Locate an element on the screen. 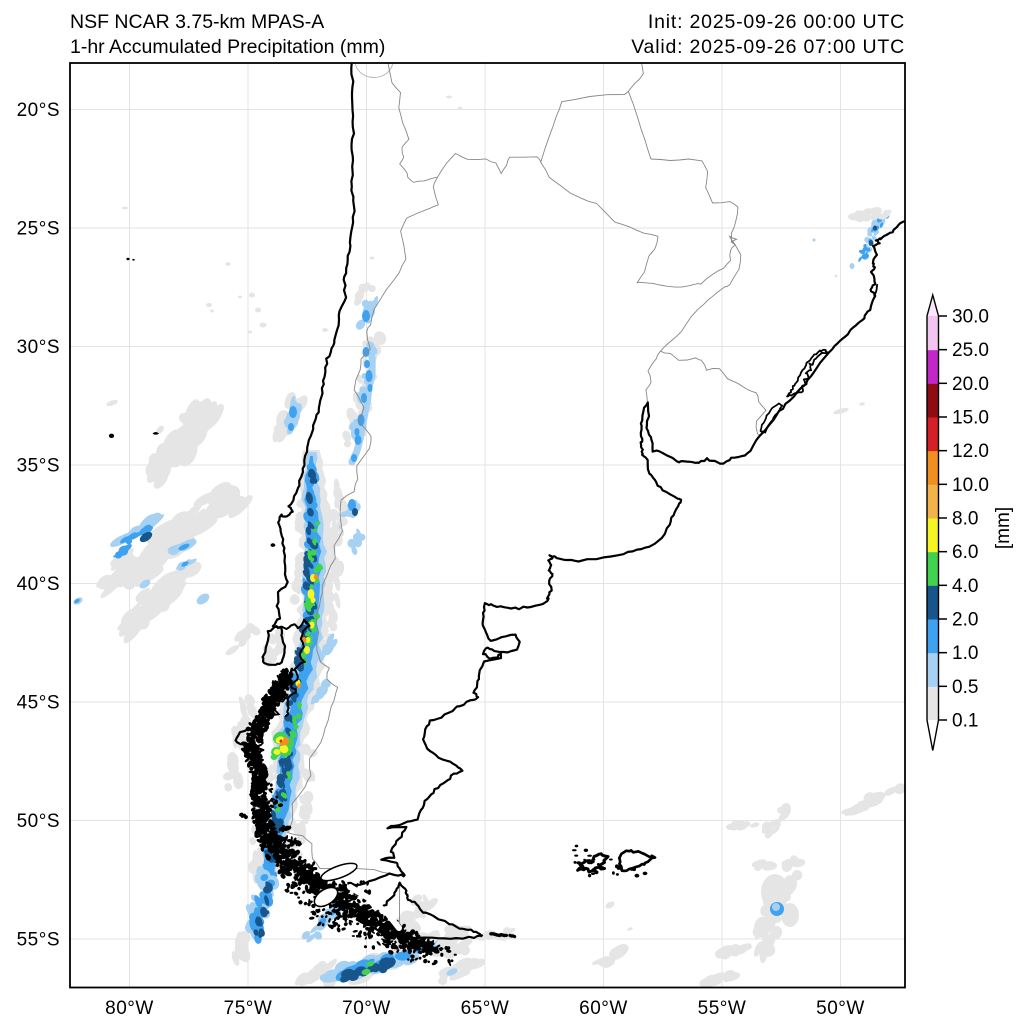  svg-text: 25.0 is located at coordinates (970, 350).